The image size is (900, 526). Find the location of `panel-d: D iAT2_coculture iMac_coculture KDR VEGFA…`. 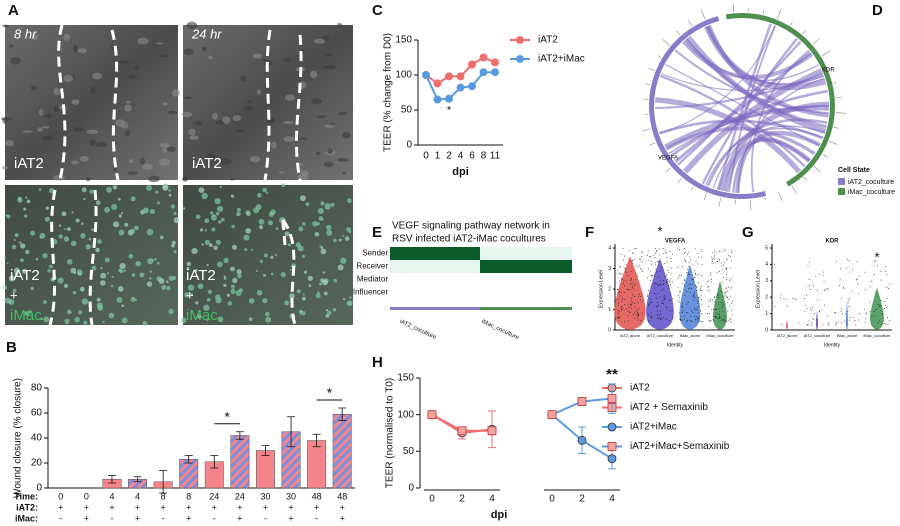

panel-d: D iAT2_coculture iMac_coculture KDR VEGFA… is located at coordinates (768, 106).